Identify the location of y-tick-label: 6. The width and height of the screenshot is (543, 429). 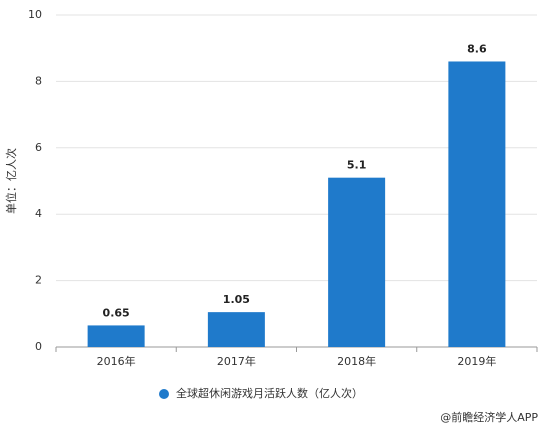
(38, 147).